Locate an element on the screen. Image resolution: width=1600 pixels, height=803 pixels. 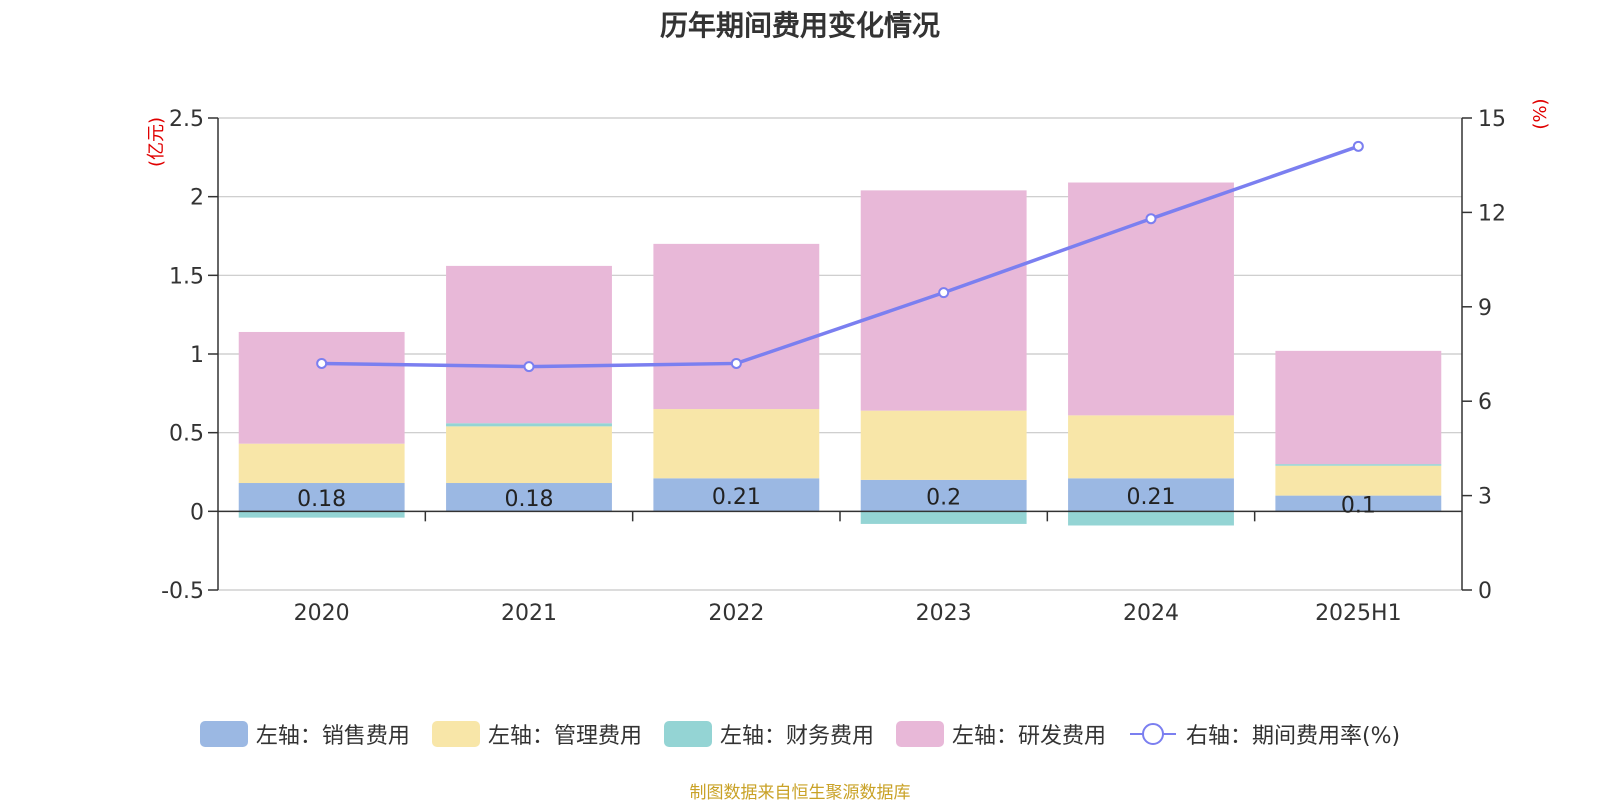
data-labels: 0.18 0.18 0.21 0.2 0.21 0.1 is located at coordinates (836, 502).